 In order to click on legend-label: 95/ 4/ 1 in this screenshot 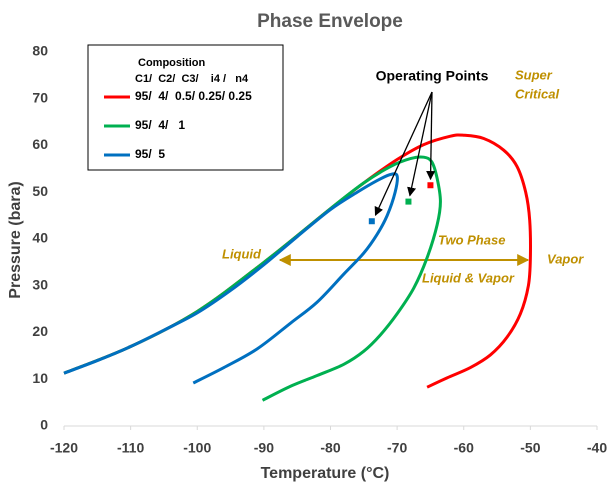, I will do `click(160, 125)`.